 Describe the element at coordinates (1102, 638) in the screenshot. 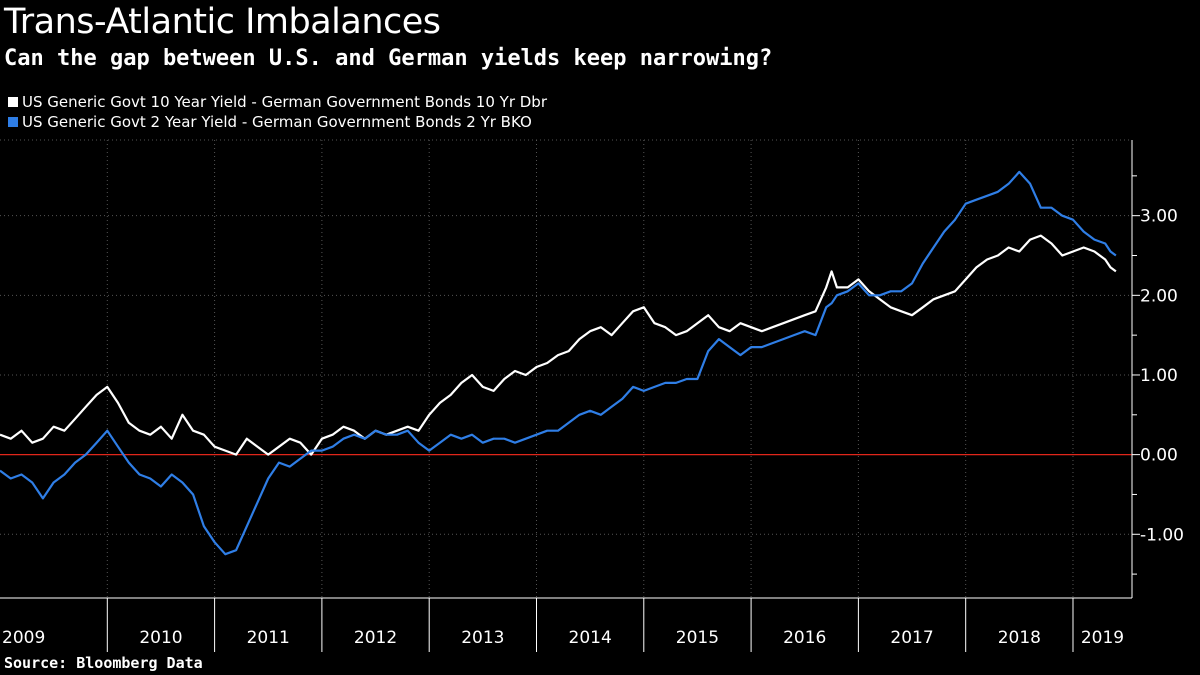

I see `x-tick-label: 2019` at that location.